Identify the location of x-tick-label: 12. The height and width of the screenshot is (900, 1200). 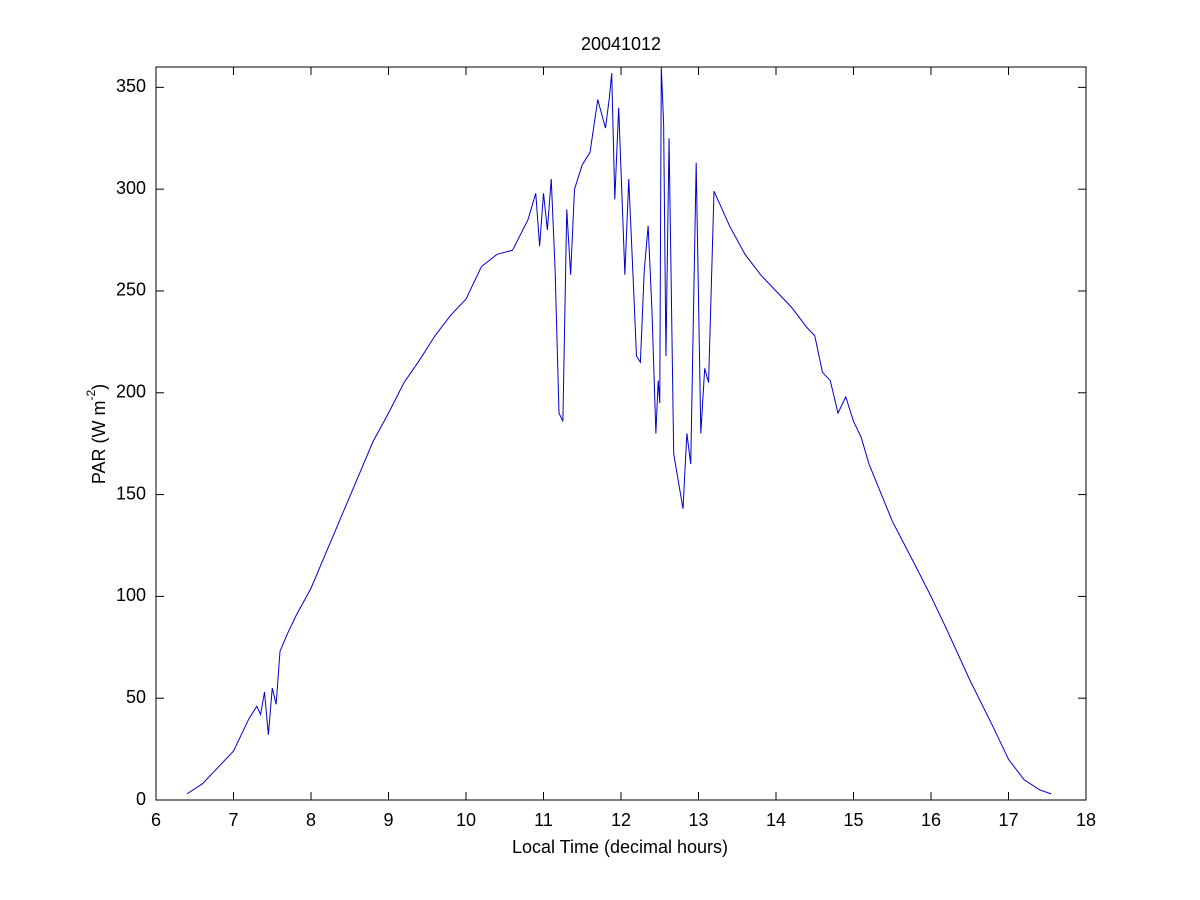
(621, 820).